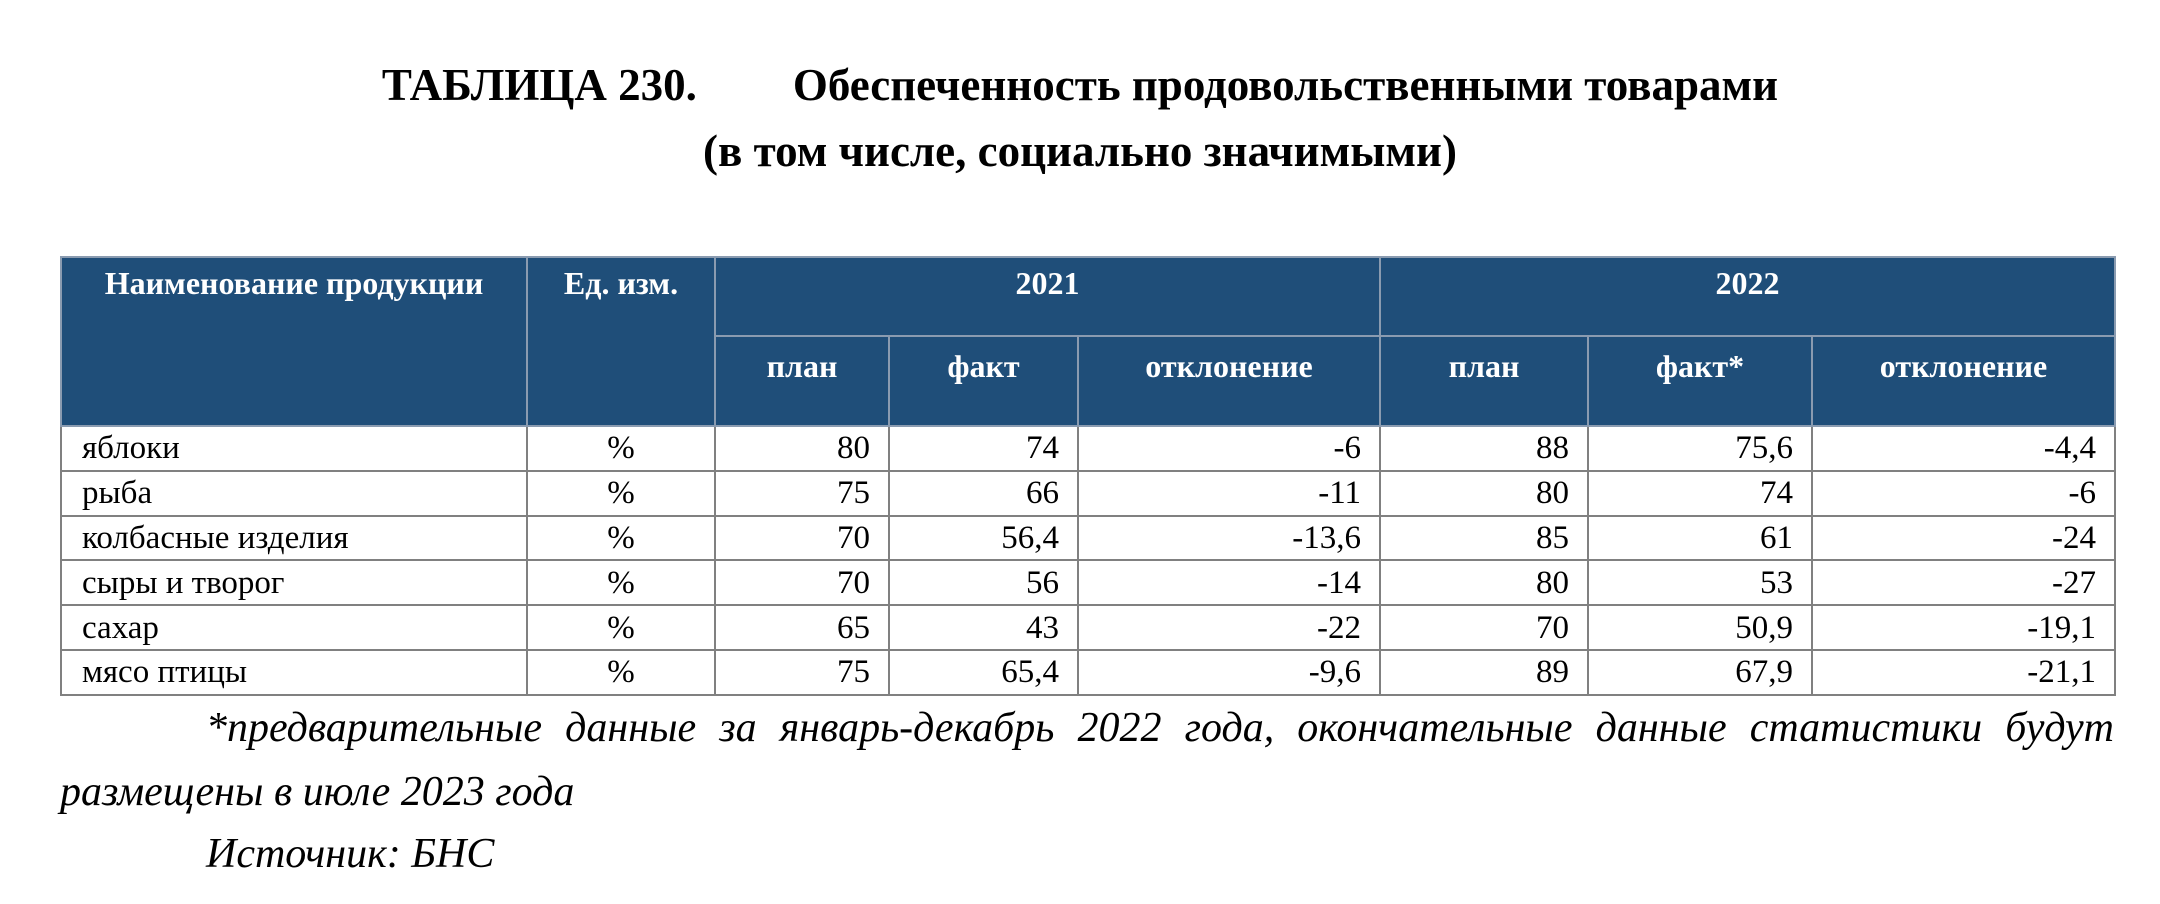 This screenshot has height=904, width=2160. Describe the element at coordinates (983, 583) in the screenshot. I see `value-cell: 56` at that location.